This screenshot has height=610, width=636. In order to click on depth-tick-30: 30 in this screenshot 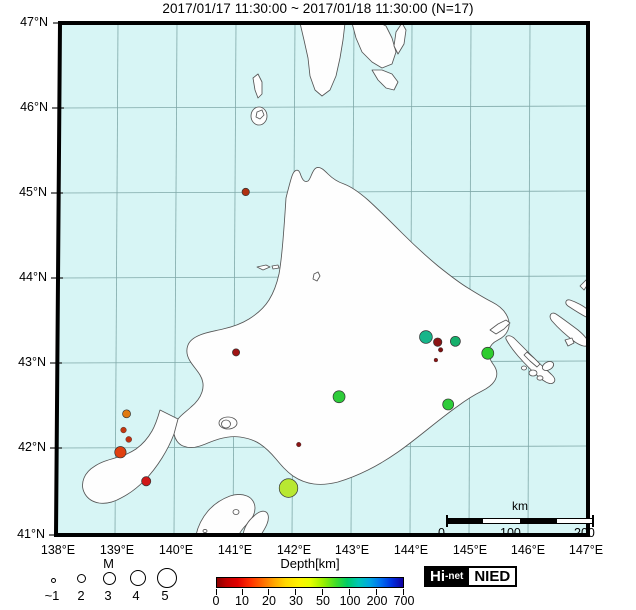, I will do `click(296, 601)`.